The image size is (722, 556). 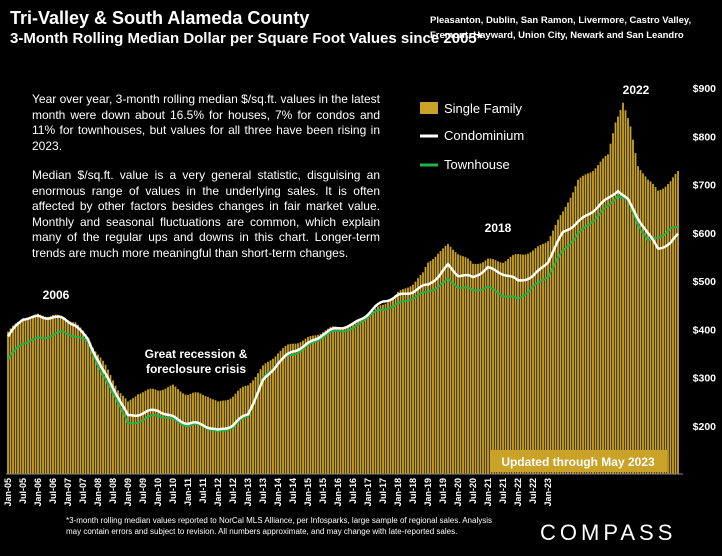 I want to click on x-tick-label: Jul-12, so click(x=233, y=491).